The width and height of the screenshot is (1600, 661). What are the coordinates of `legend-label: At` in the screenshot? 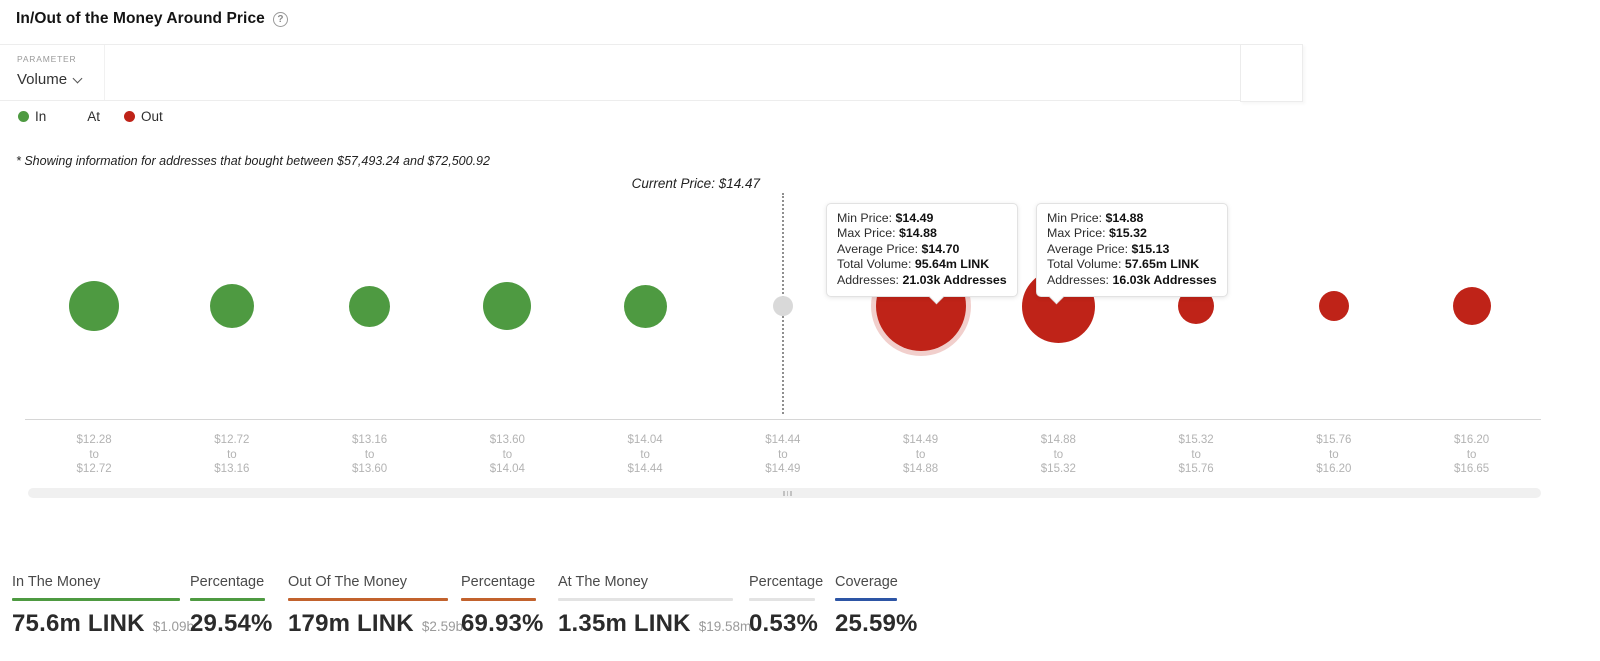 It's located at (94, 116).